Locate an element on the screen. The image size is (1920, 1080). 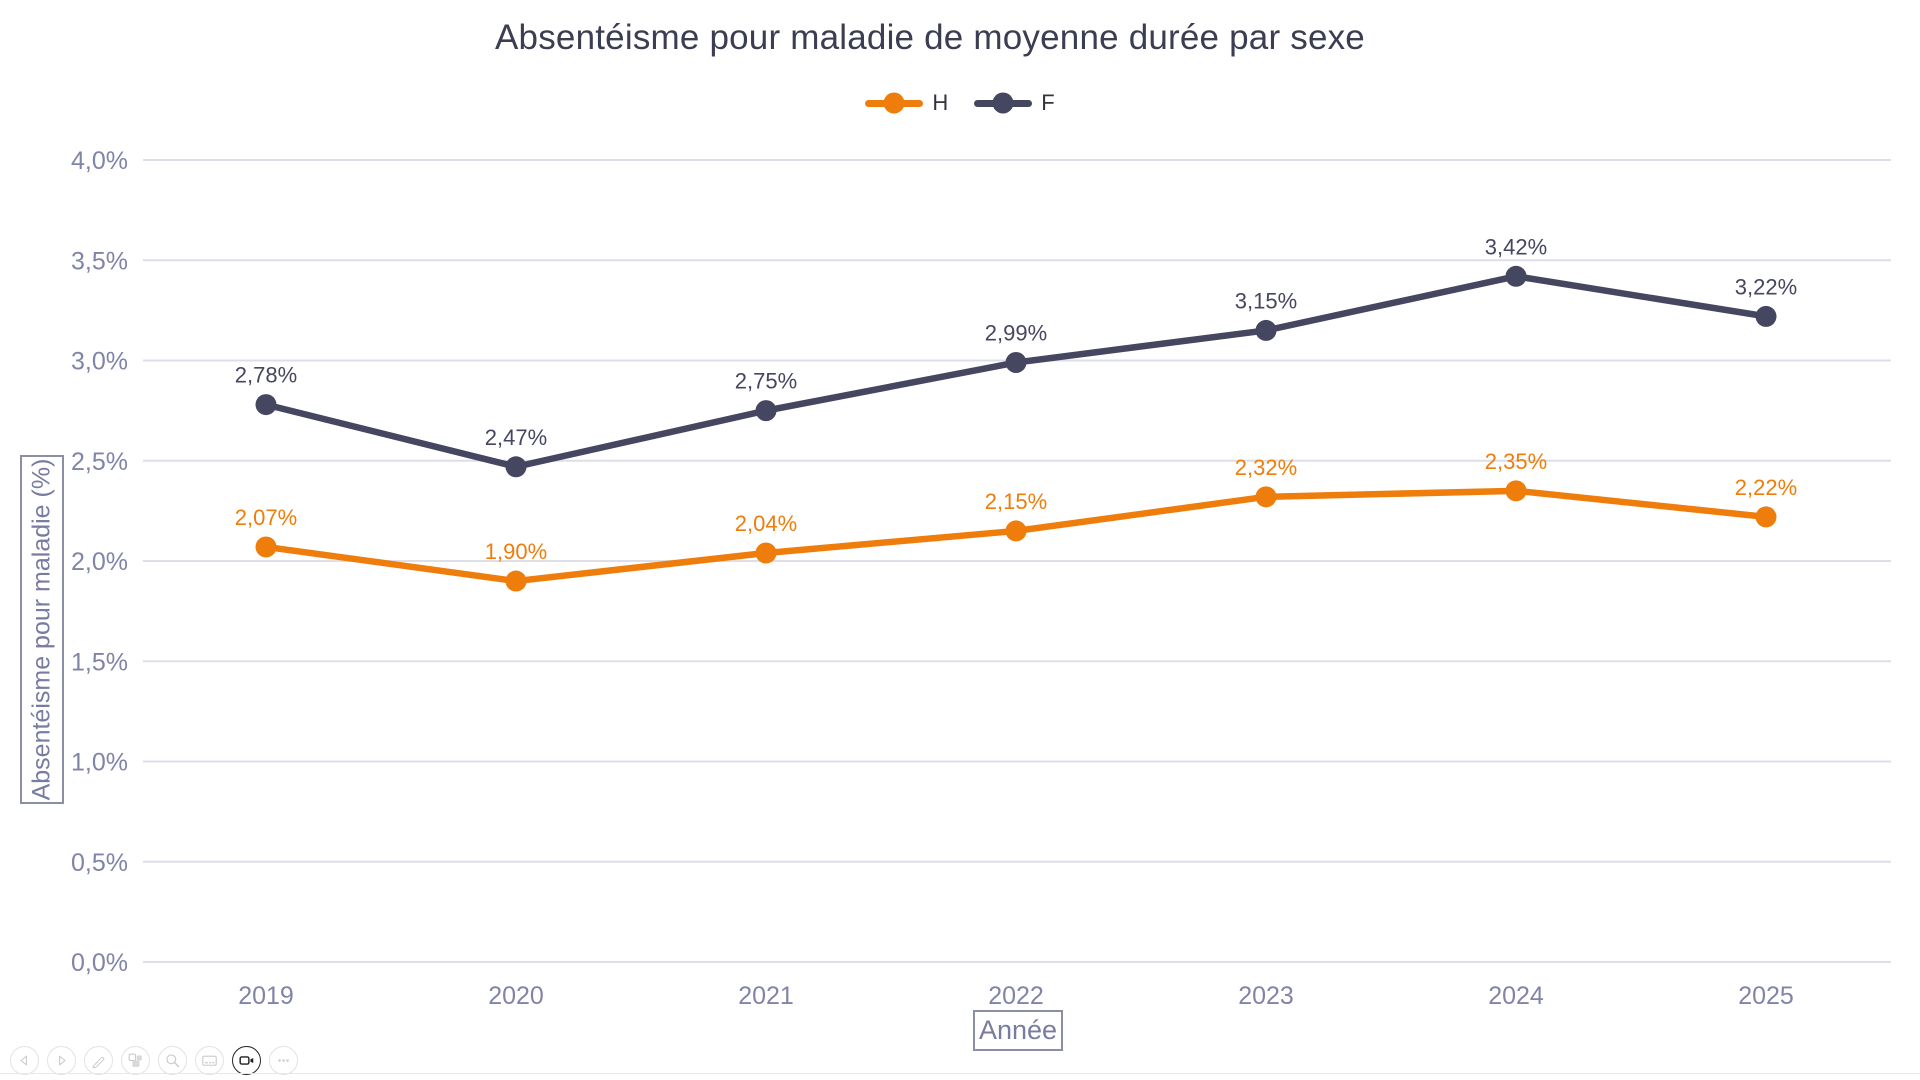
data-label-F-2022: 2,99% is located at coordinates (1016, 333).